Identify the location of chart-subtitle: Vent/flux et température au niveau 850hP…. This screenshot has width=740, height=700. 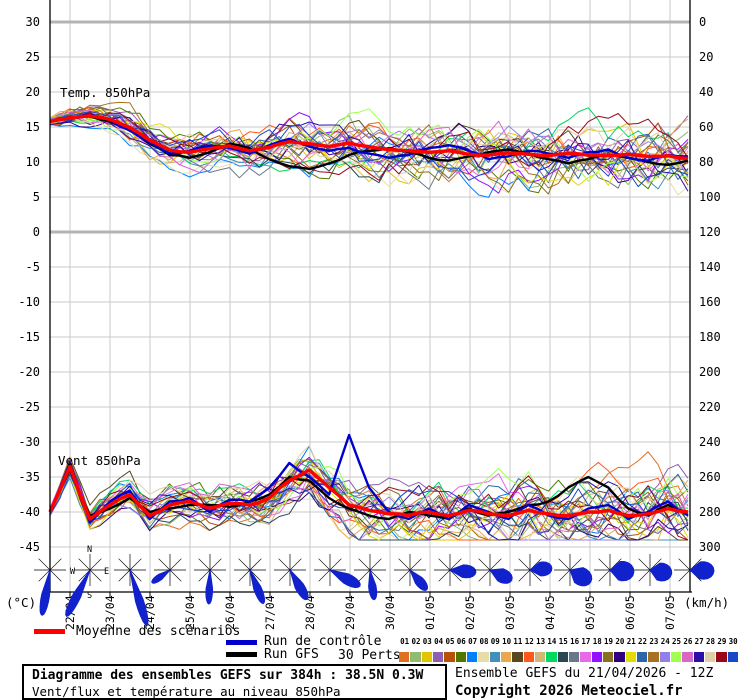
(186, 691).